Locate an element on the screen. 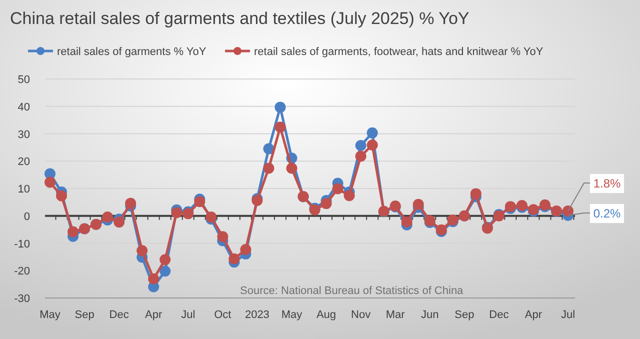 Image resolution: width=640 pixels, height=339 pixels. legend-label: retail sales of garments, footwear, hats and knitwear % YoY is located at coordinates (399, 52).